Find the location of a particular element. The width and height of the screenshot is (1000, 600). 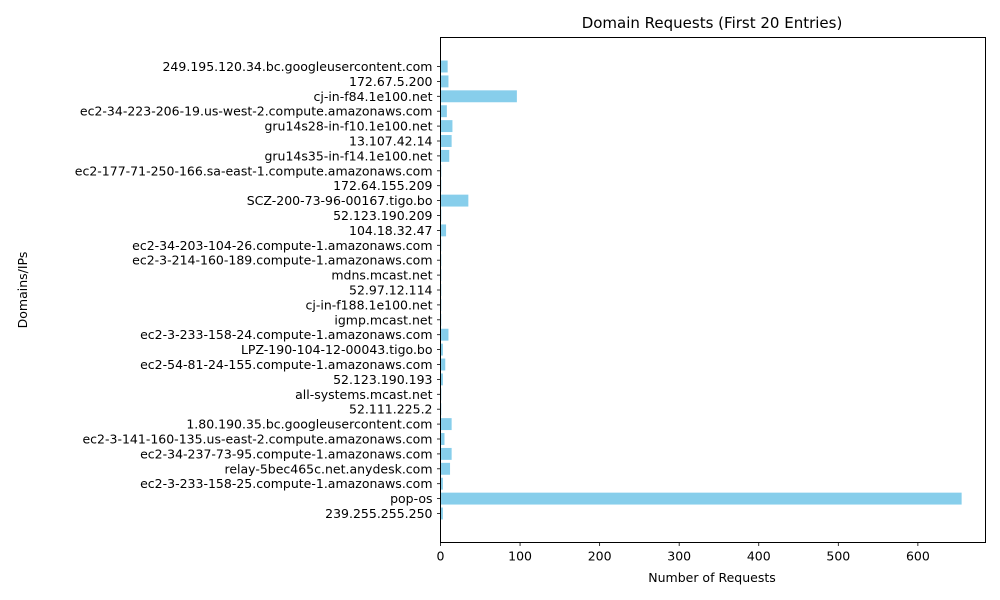

y-tick-label: cj-in-f84.1e100.net is located at coordinates (372, 96).